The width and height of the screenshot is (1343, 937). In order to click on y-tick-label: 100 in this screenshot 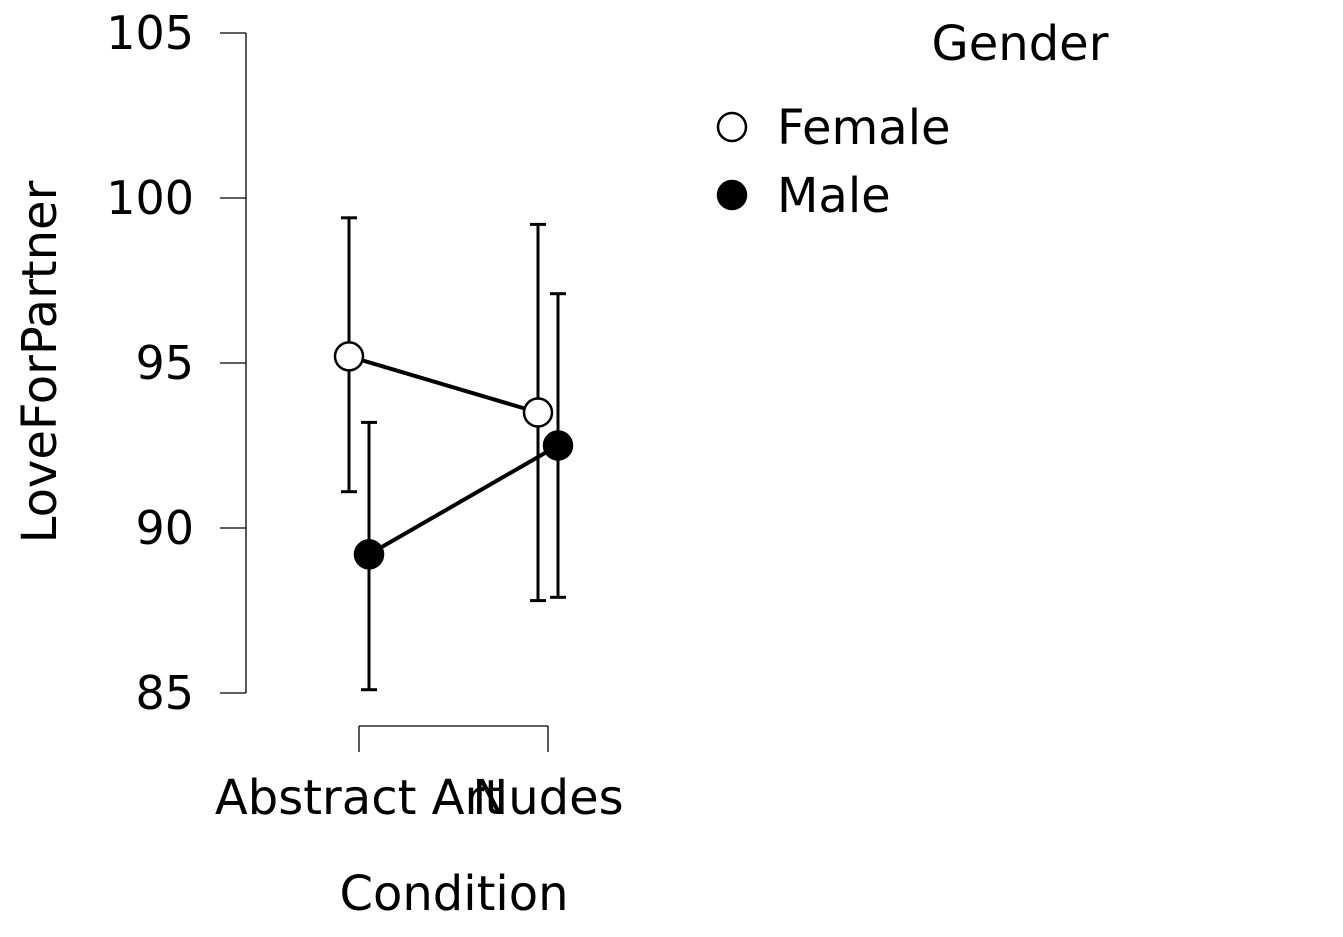, I will do `click(150, 198)`.